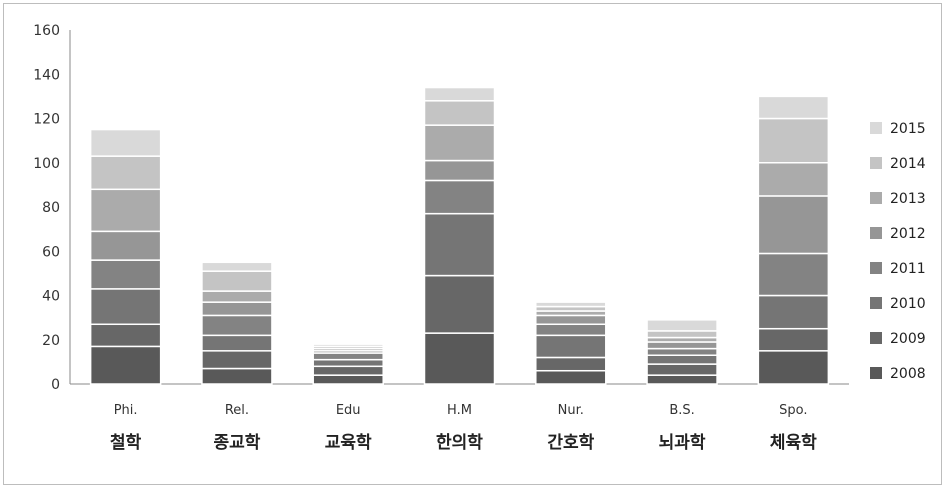 This screenshot has width=946, height=490. Describe the element at coordinates (46, 120) in the screenshot. I see `y-tick-label: 120` at that location.